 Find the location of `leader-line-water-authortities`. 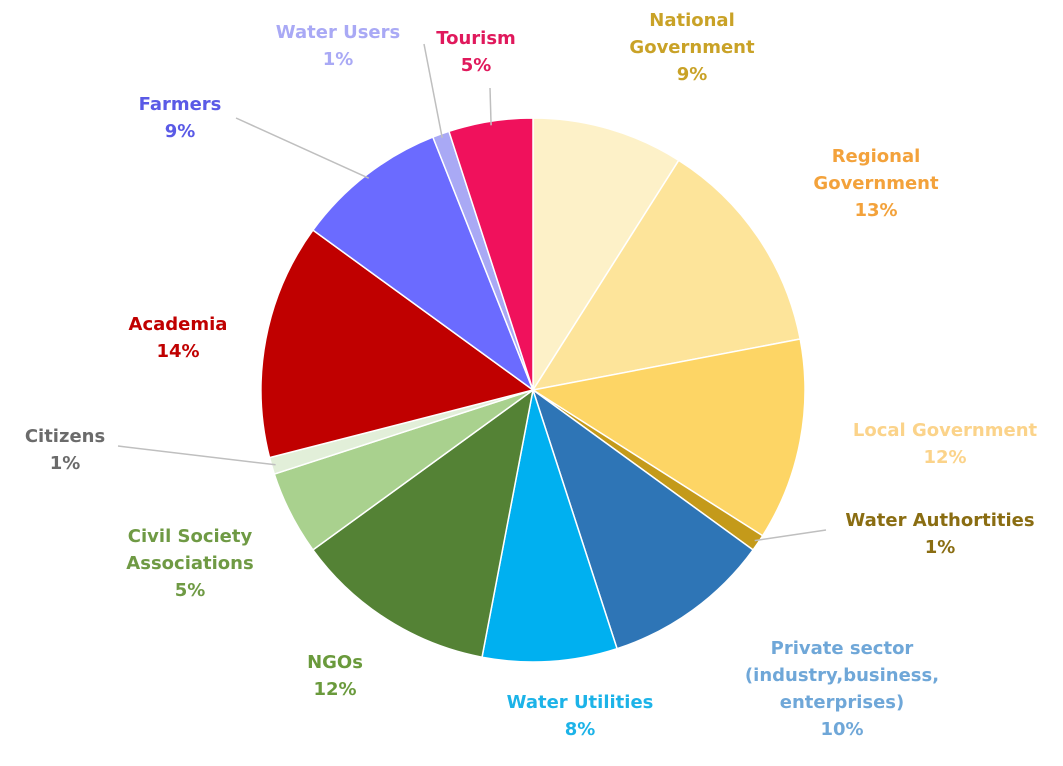

leader-line-water-authortities is located at coordinates (790, 535).